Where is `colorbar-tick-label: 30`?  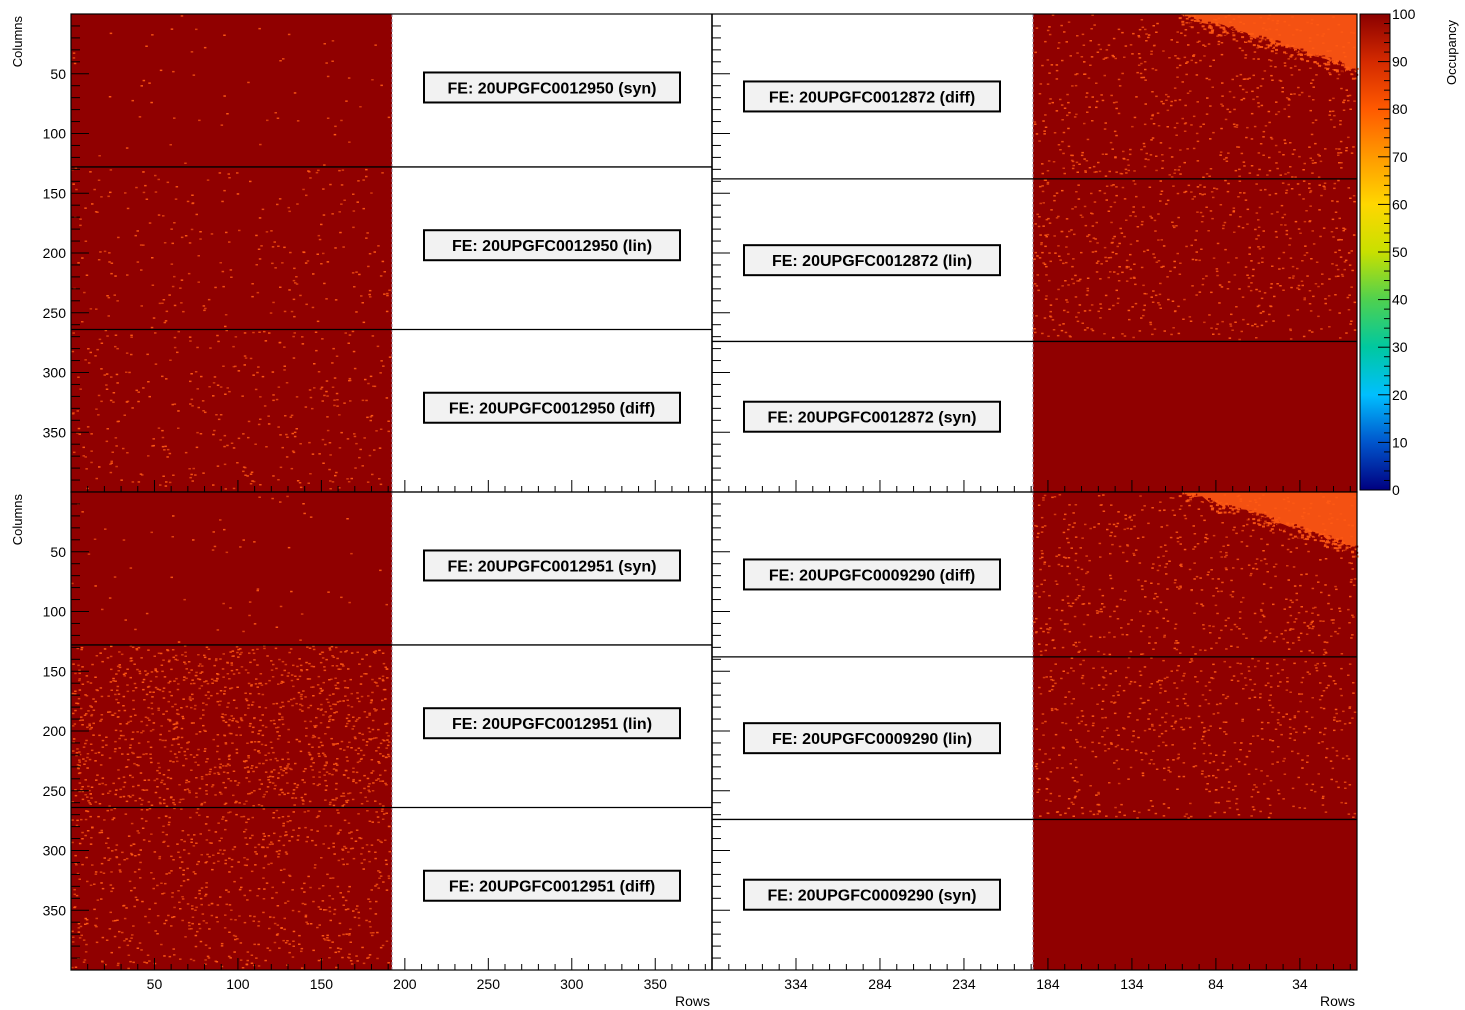 colorbar-tick-label: 30 is located at coordinates (1400, 347).